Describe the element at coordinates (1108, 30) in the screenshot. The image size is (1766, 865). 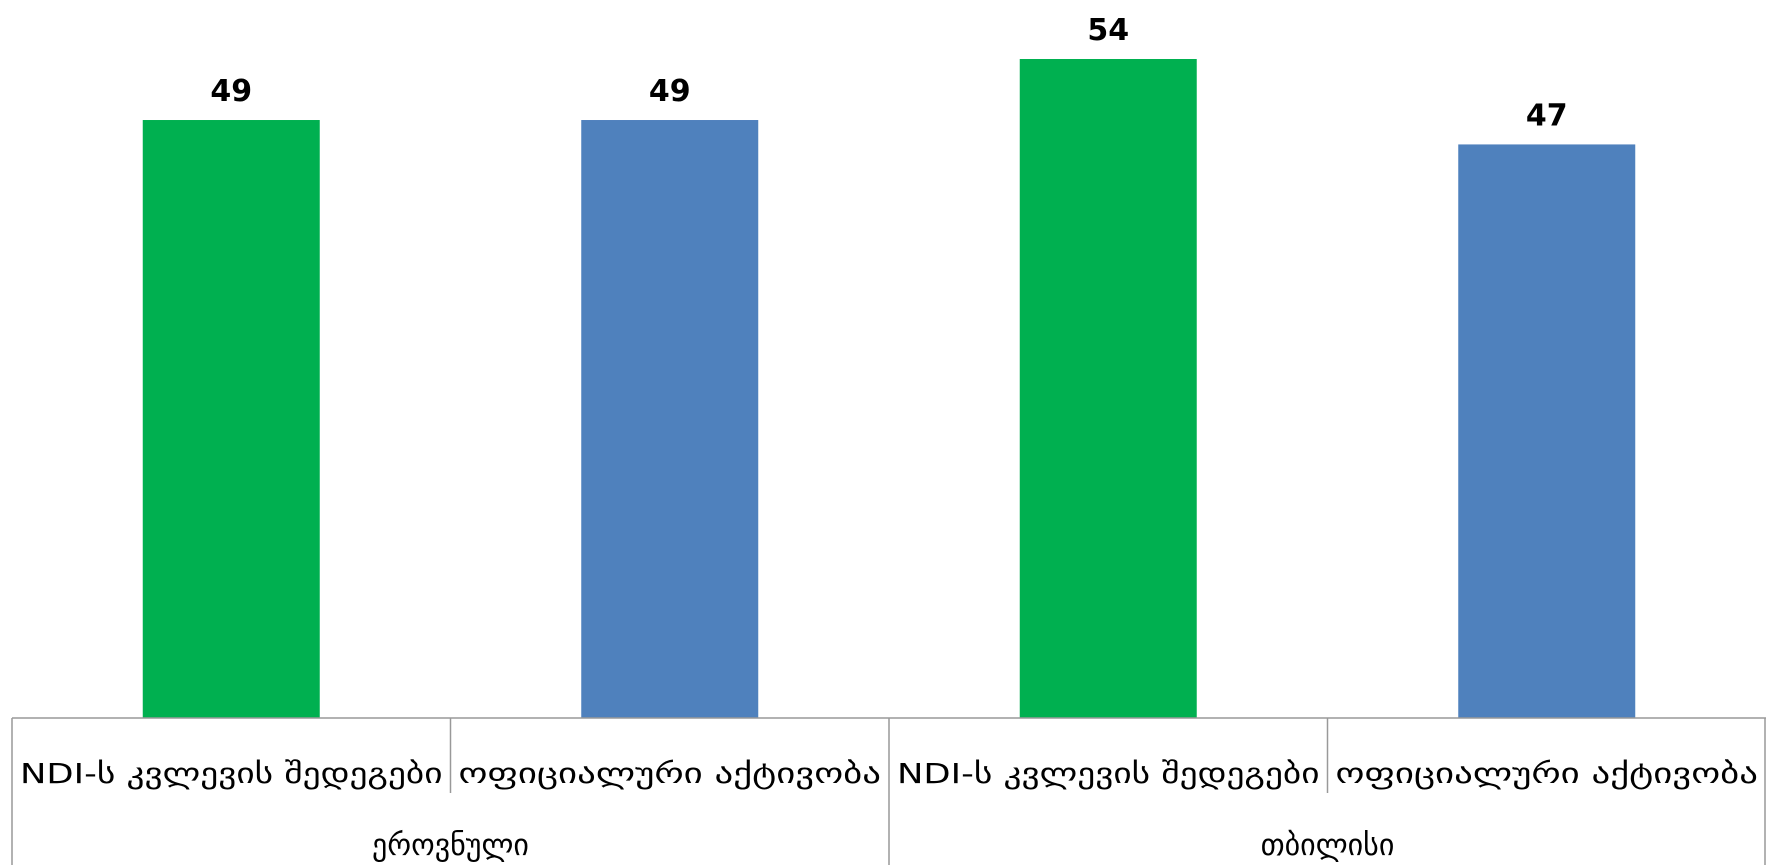
I see `data-label-1-0: 54` at that location.